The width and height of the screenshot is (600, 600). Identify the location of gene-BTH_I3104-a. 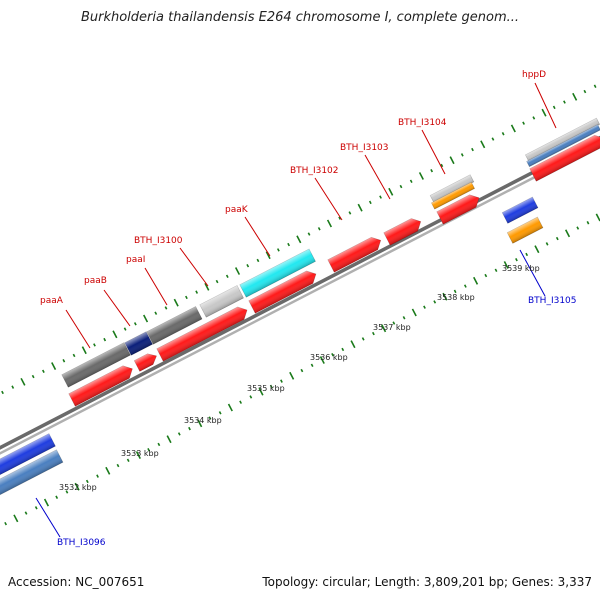
(452, 188).